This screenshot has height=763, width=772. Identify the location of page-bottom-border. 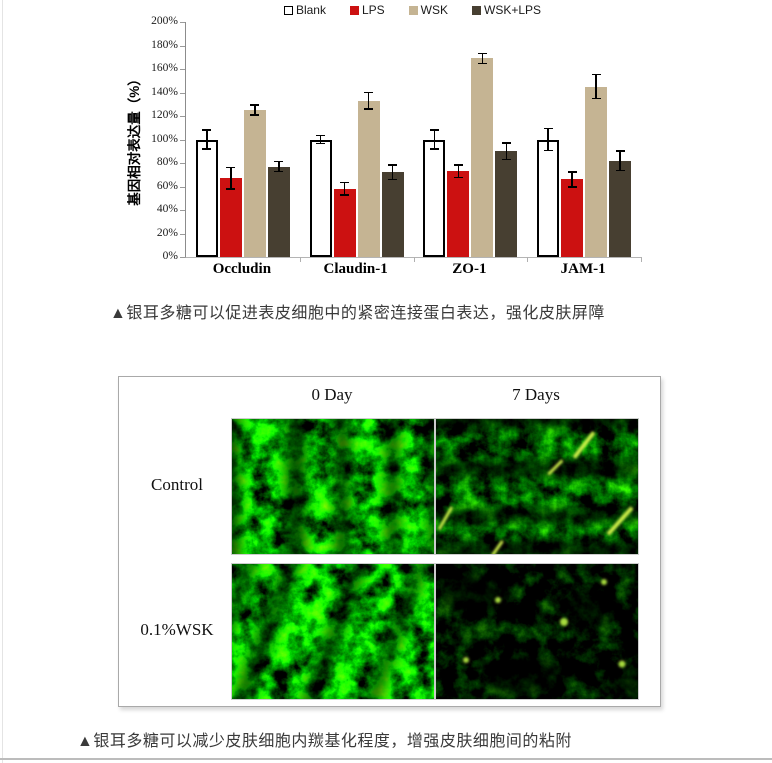
(386, 759).